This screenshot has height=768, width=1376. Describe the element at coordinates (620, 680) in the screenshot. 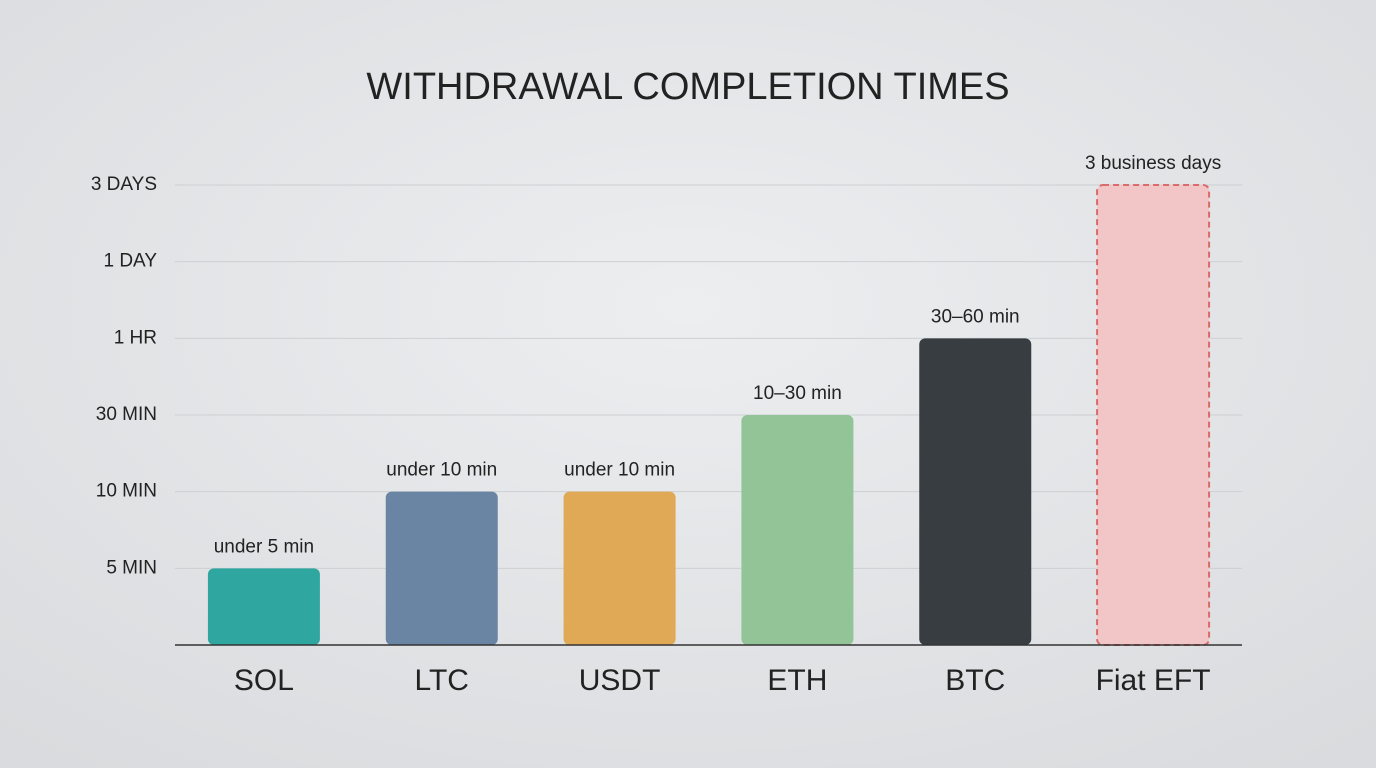

I see `x-tick-label: USDT` at that location.